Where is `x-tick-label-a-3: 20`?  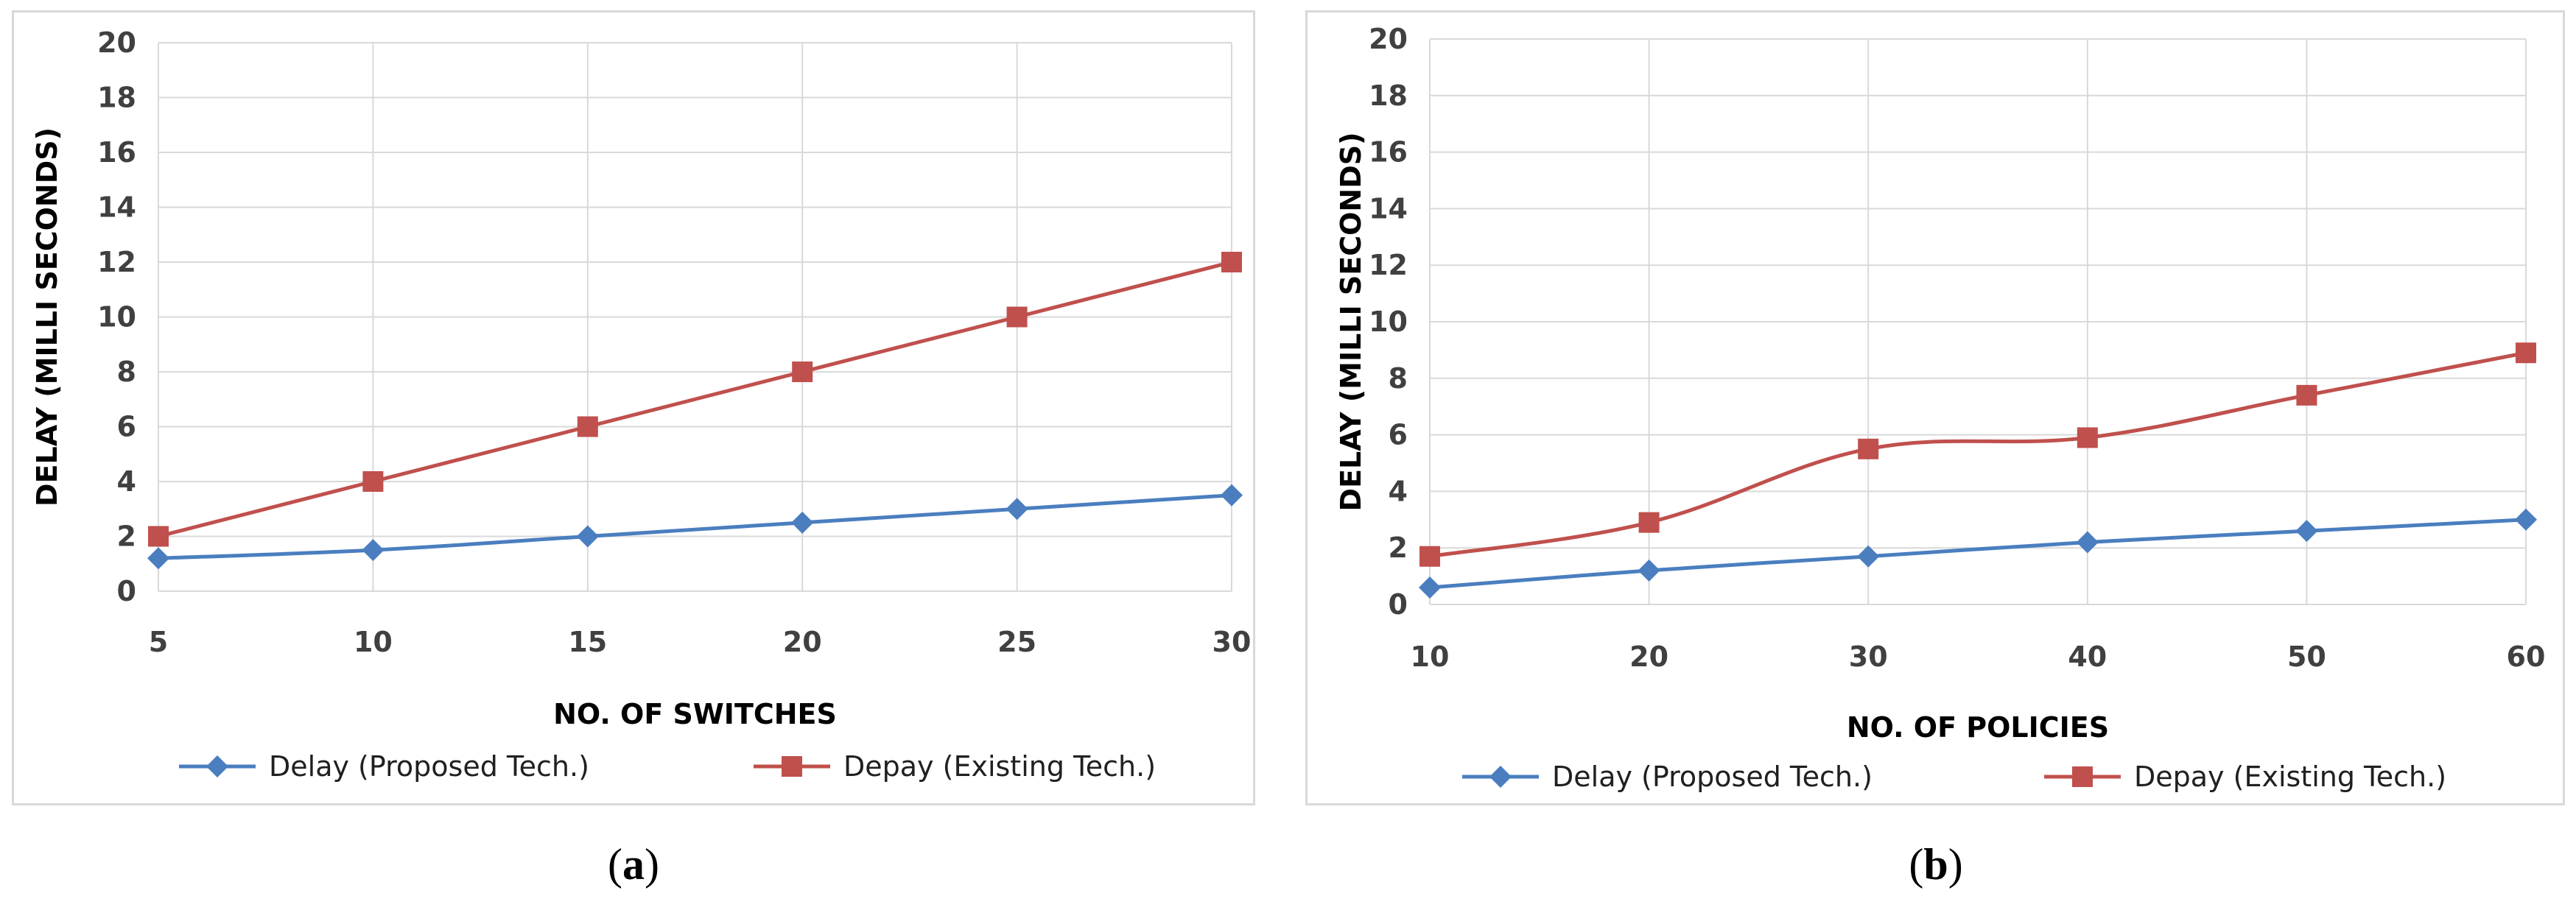
x-tick-label-a-3: 20 is located at coordinates (802, 642).